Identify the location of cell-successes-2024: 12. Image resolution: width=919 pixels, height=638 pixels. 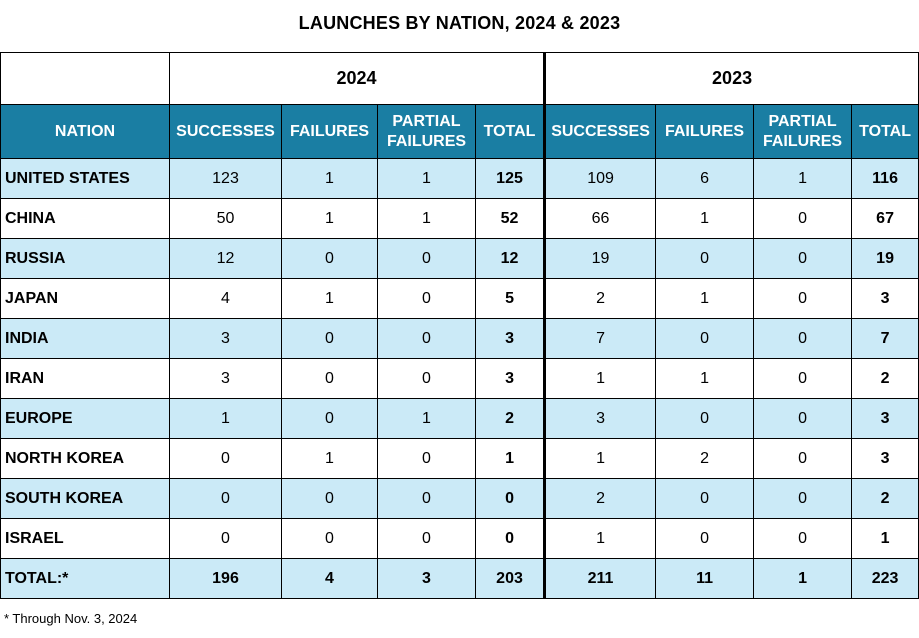
(225, 258).